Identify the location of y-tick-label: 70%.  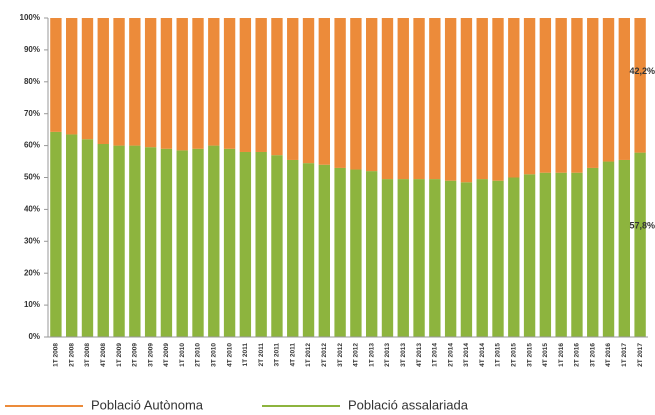
(32, 113).